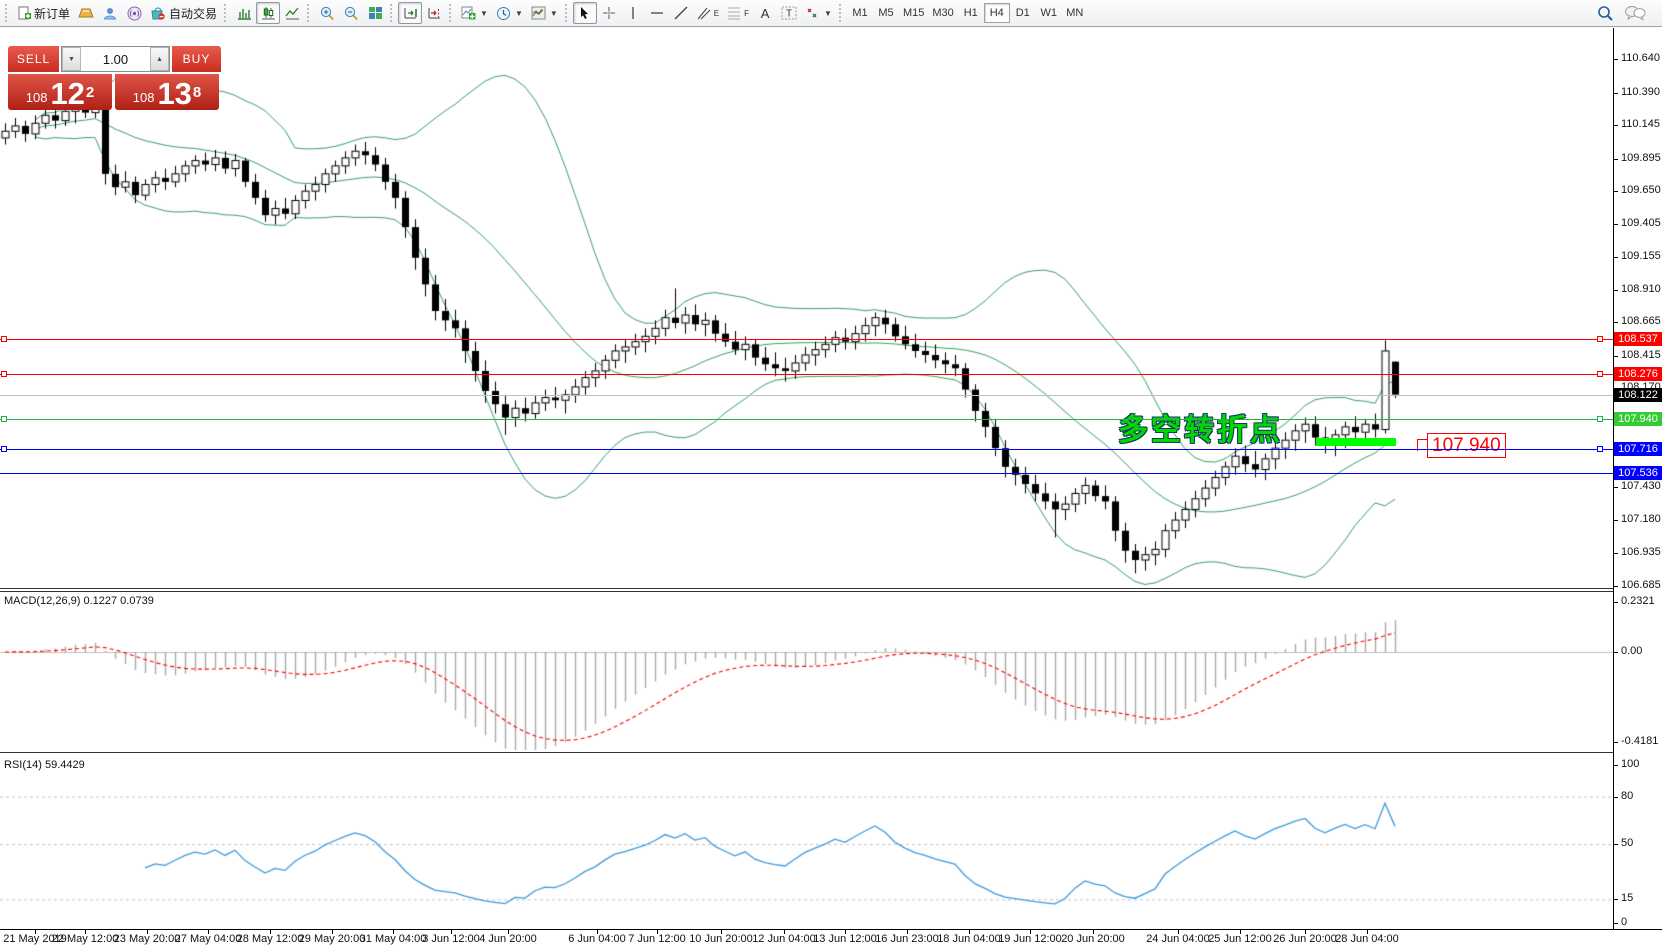 This screenshot has height=950, width=1662. I want to click on crosshair-tool-button, so click(609, 13).